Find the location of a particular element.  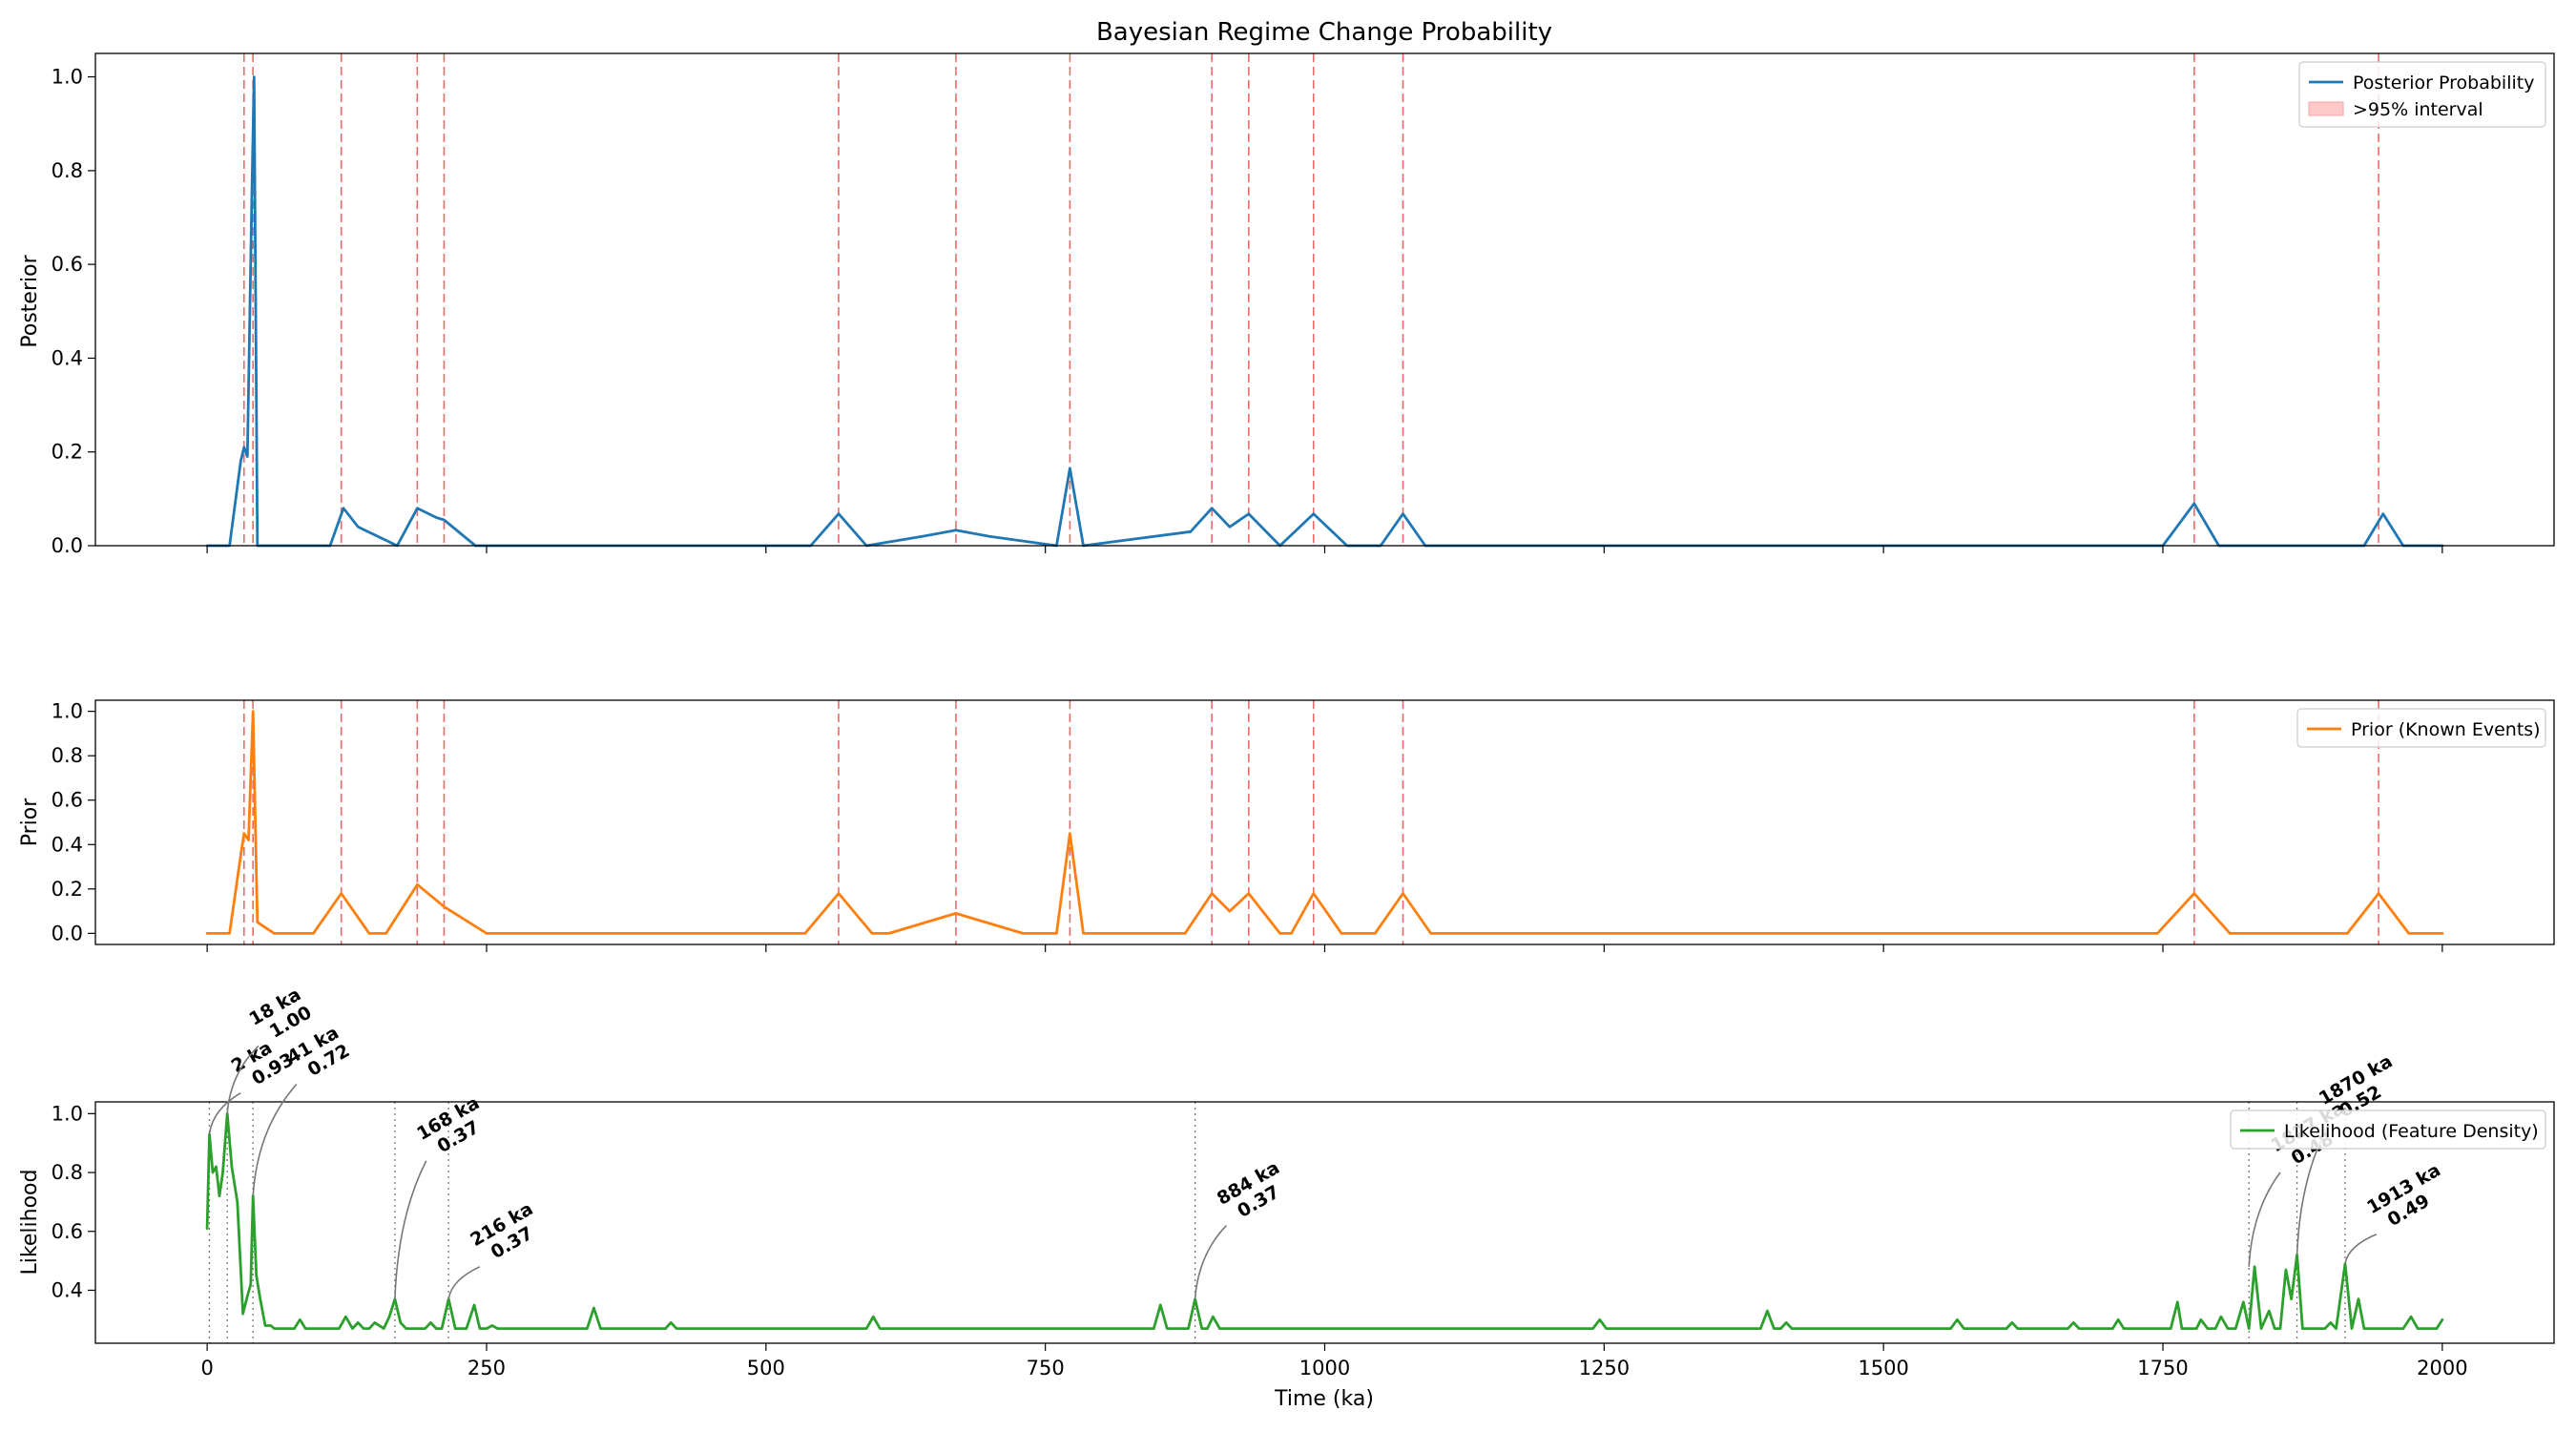

prior-legend: Prior (Known Events) is located at coordinates (2421, 728).